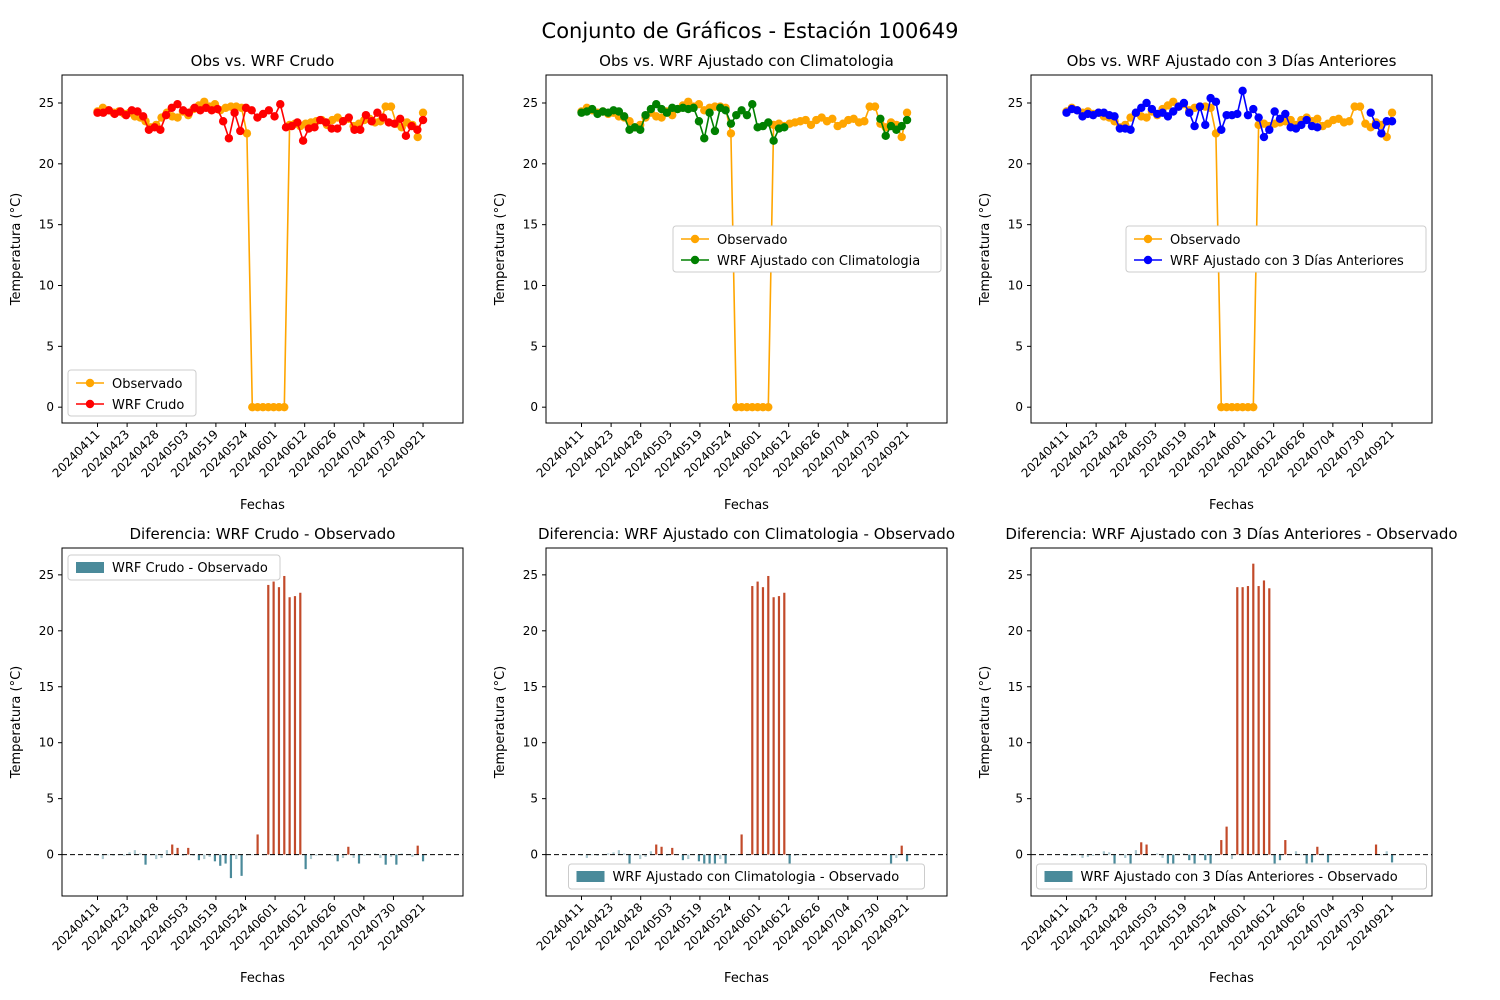 The height and width of the screenshot is (1000, 1500). I want to click on legend-marker, so click(695, 260).